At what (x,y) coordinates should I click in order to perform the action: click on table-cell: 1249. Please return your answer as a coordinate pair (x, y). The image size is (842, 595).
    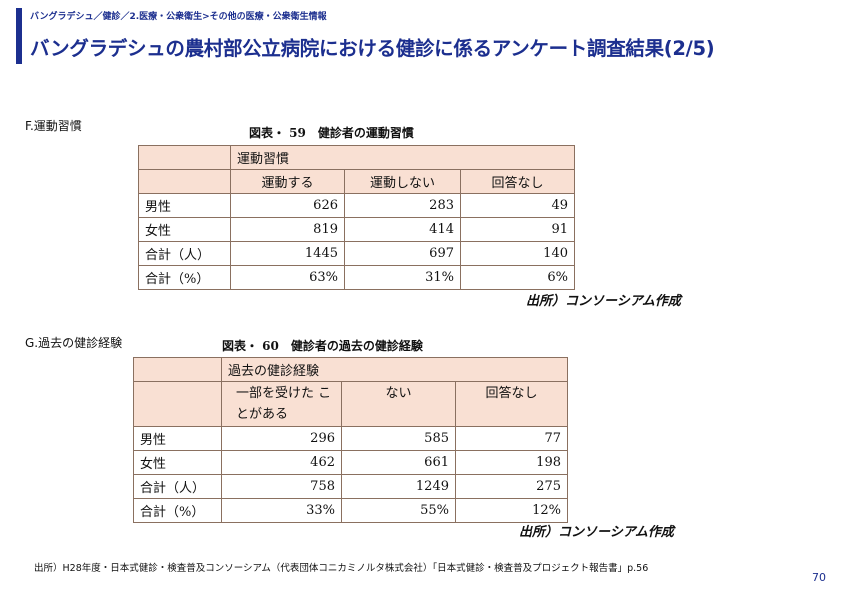
    Looking at the image, I should click on (398, 486).